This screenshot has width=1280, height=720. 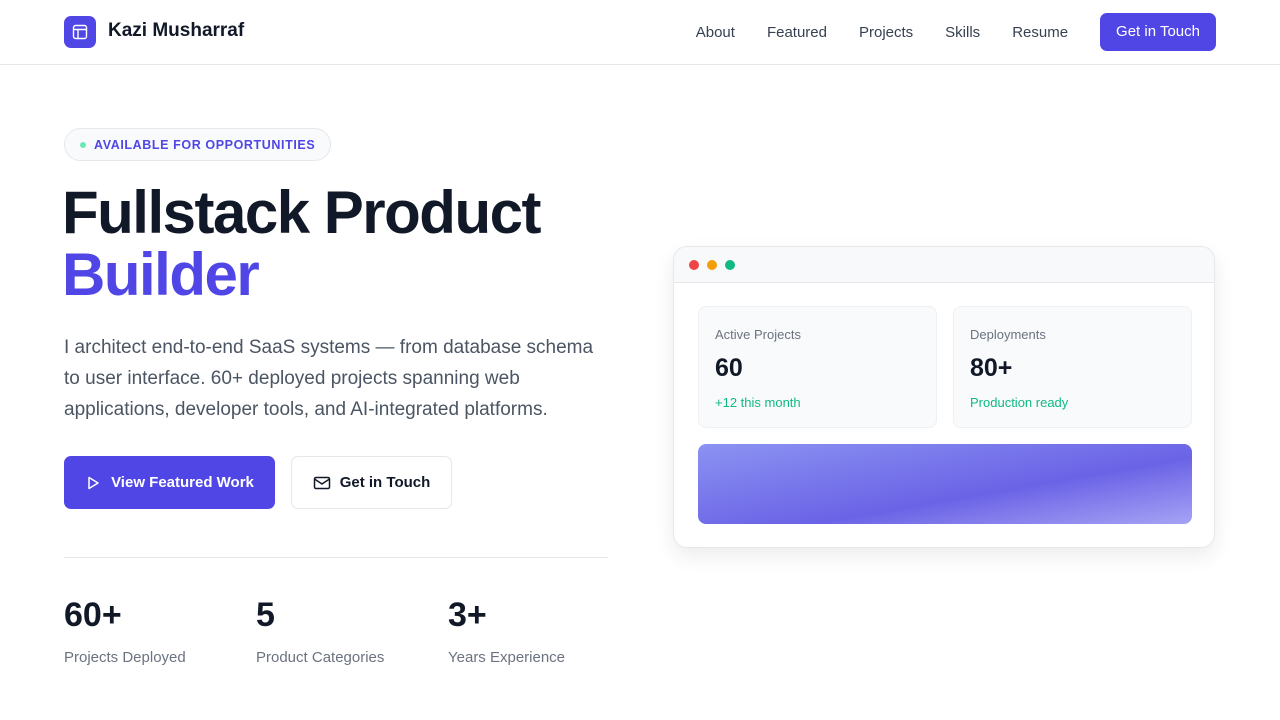 What do you see at coordinates (83, 144) in the screenshot?
I see `status-dot-icon` at bounding box center [83, 144].